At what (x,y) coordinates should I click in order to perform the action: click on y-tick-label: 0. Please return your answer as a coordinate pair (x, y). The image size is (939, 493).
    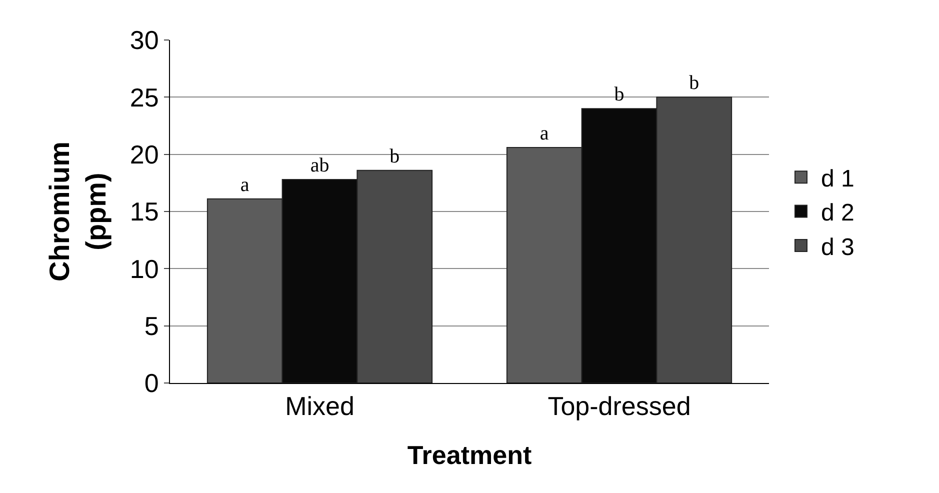
    Looking at the image, I should click on (151, 383).